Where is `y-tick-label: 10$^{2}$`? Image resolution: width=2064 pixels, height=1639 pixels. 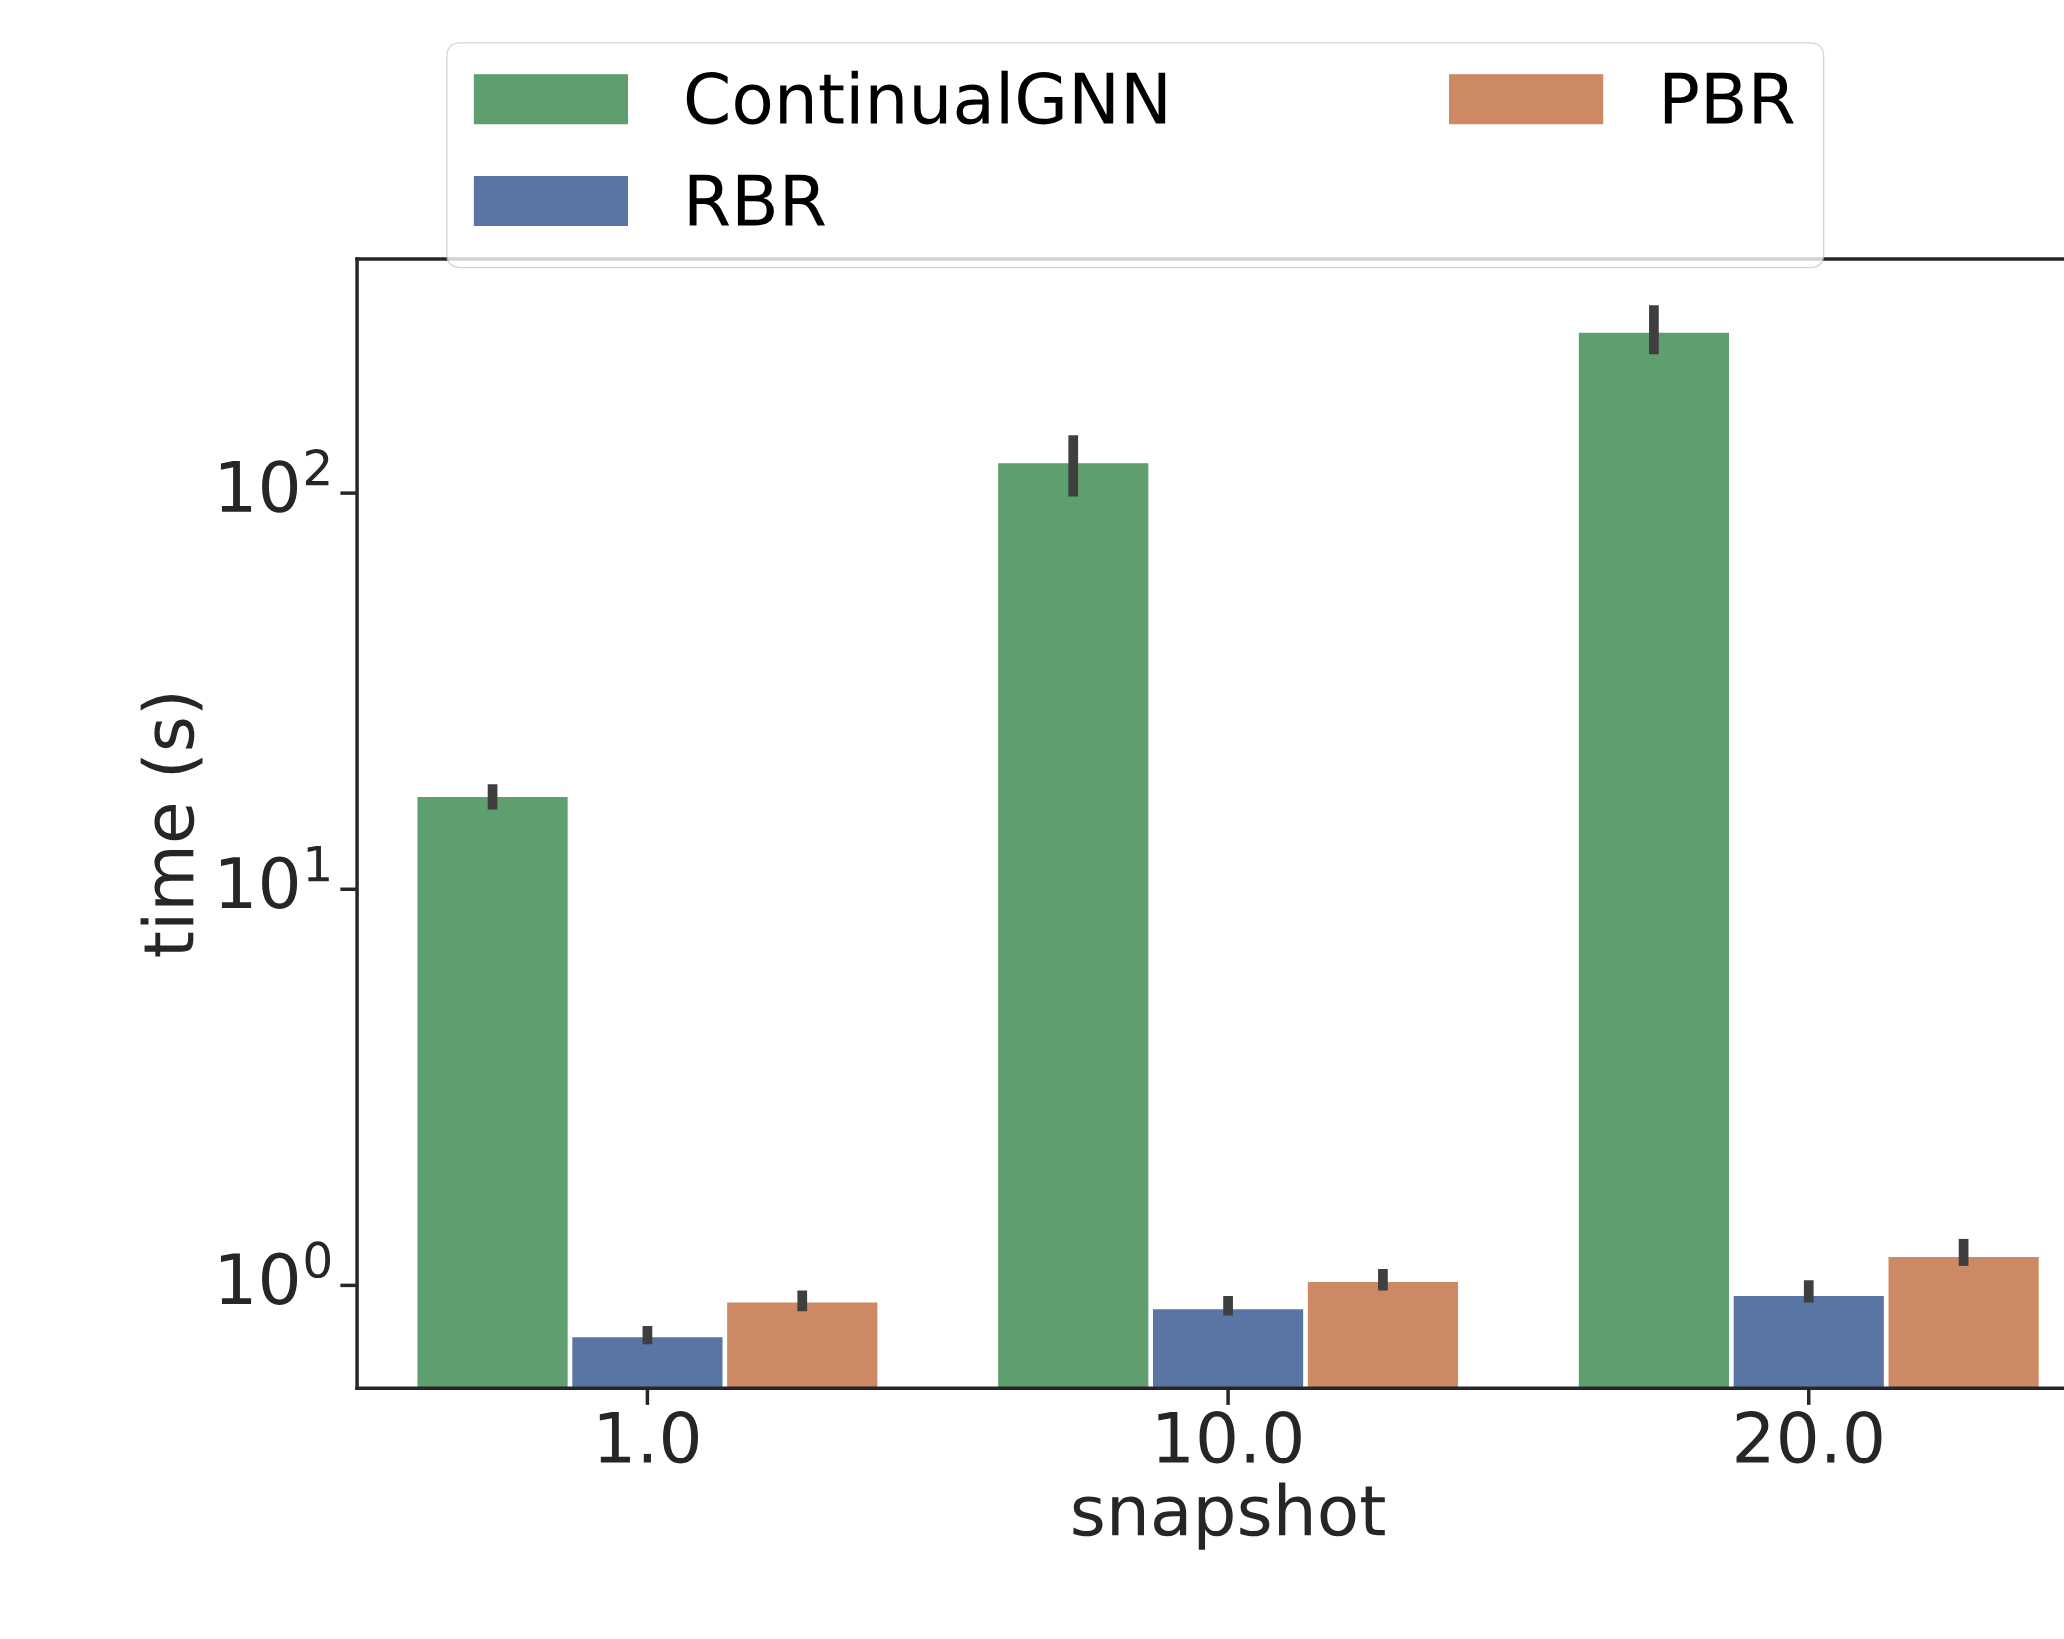
y-tick-label: 10$^{2}$ is located at coordinates (274, 481).